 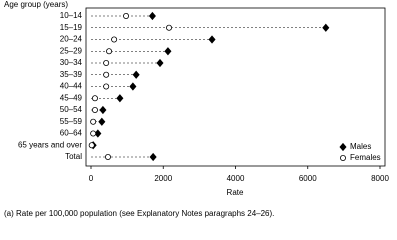 What do you see at coordinates (235, 192) in the screenshot?
I see `x-axis-label: Rate` at bounding box center [235, 192].